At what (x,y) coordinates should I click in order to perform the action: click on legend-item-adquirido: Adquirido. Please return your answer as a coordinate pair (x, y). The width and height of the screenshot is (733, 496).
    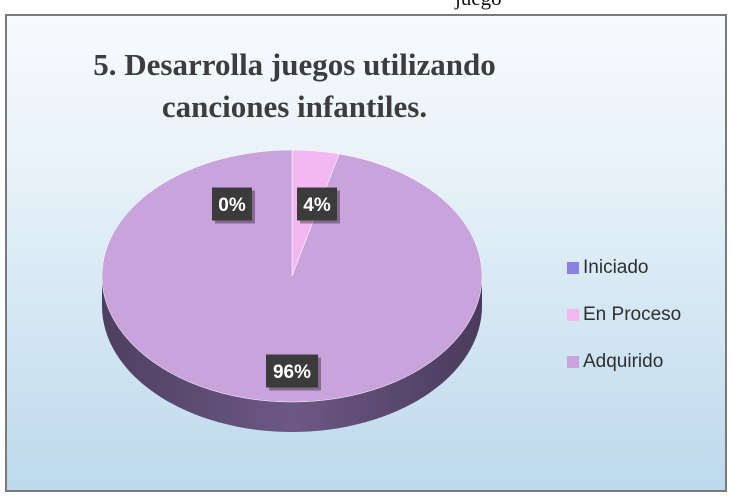
    Looking at the image, I should click on (624, 361).